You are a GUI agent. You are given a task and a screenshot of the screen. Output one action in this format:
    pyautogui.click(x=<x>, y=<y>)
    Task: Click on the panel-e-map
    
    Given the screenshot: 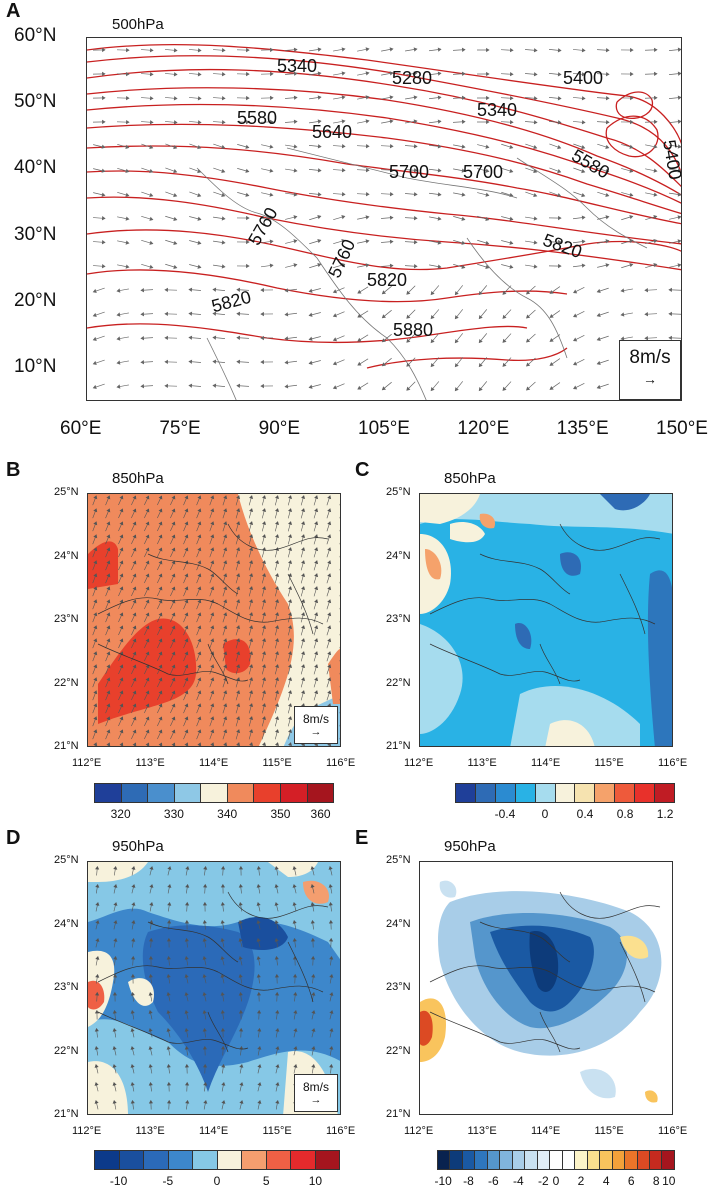 What is the action you would take?
    pyautogui.click(x=546, y=988)
    